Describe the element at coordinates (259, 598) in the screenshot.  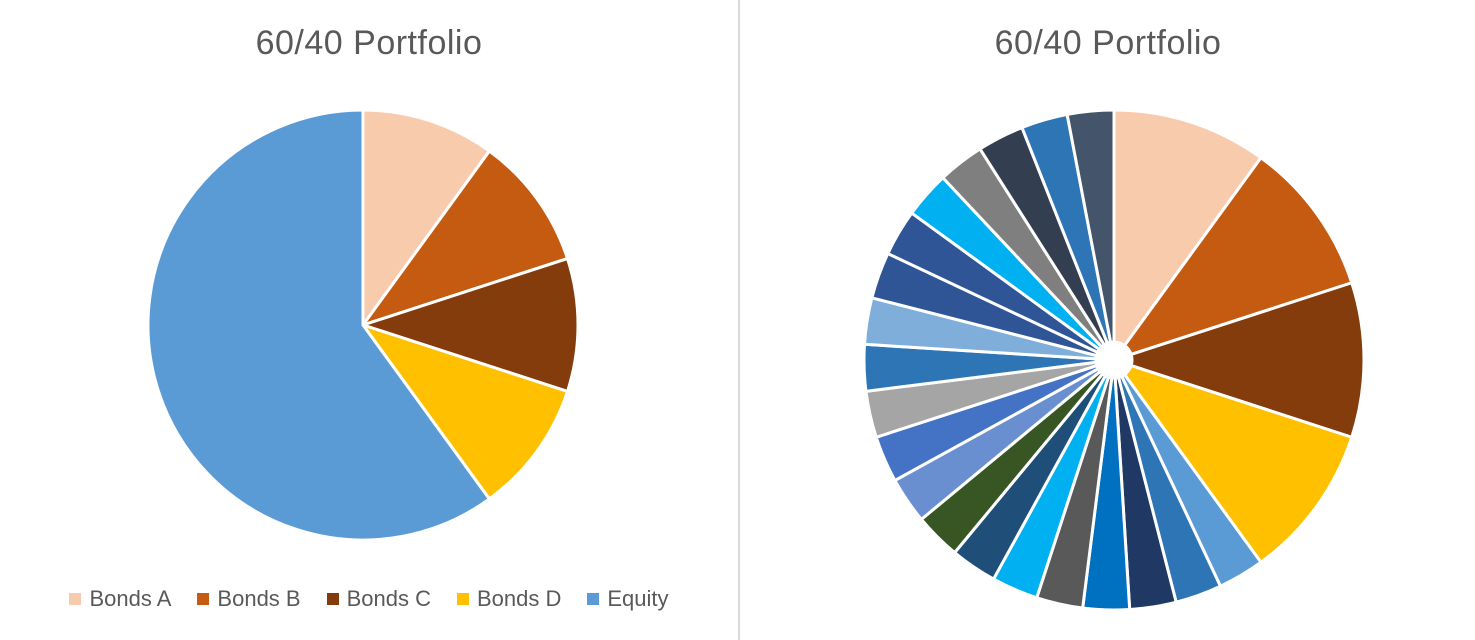
I see `legend-label: Bonds B` at that location.